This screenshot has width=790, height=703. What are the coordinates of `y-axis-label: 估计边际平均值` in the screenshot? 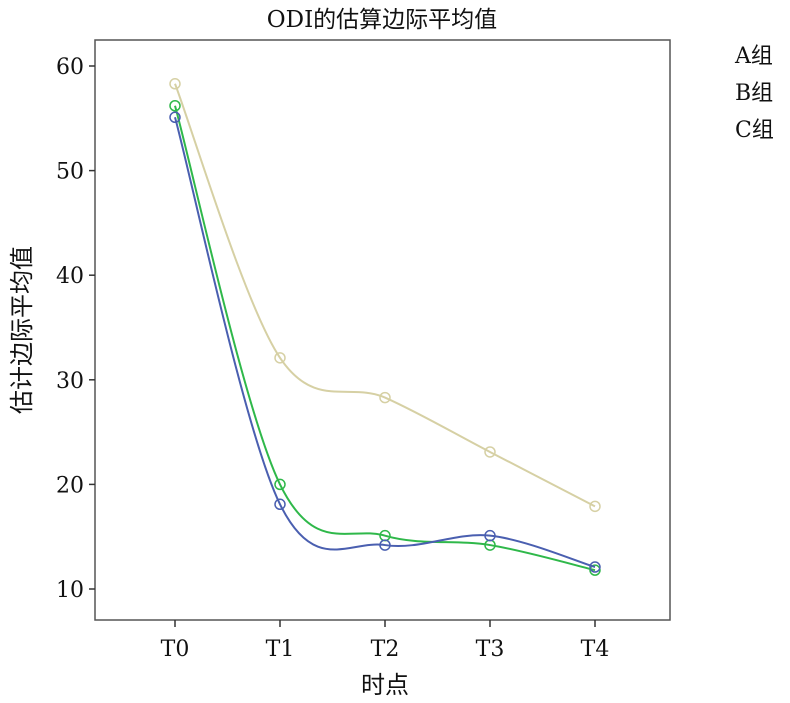 It's located at (22, 330).